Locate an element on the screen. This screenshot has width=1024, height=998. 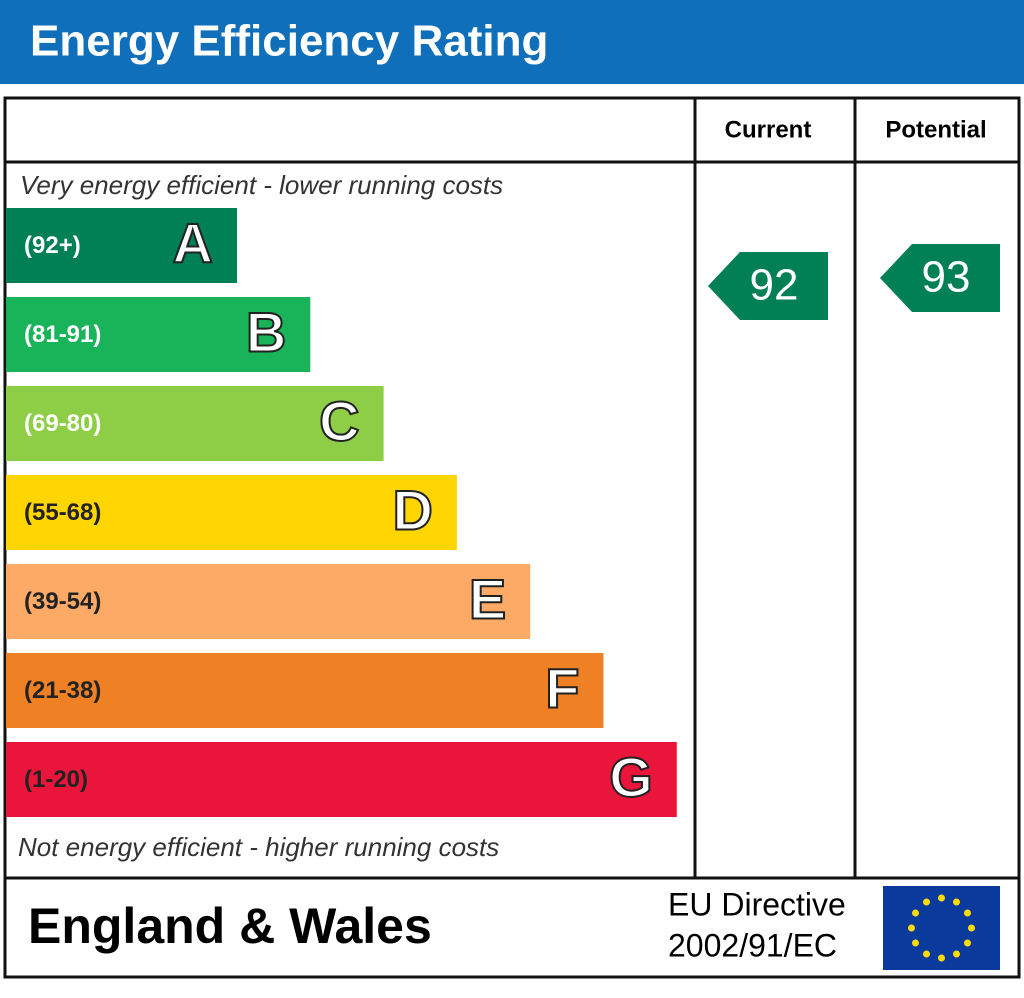
title-bar is located at coordinates (512, 42).